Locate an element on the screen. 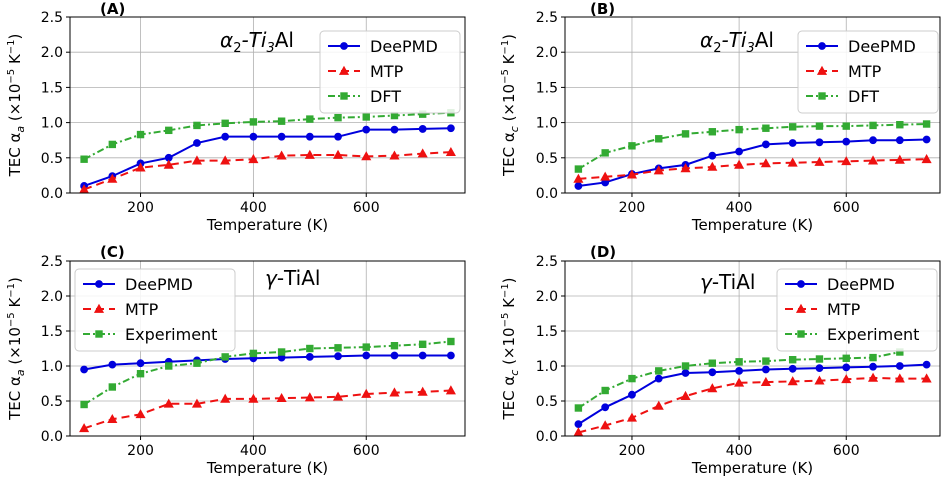 The width and height of the screenshot is (941, 494). legend-entry-mtp: MTP is located at coordinates (142, 309).